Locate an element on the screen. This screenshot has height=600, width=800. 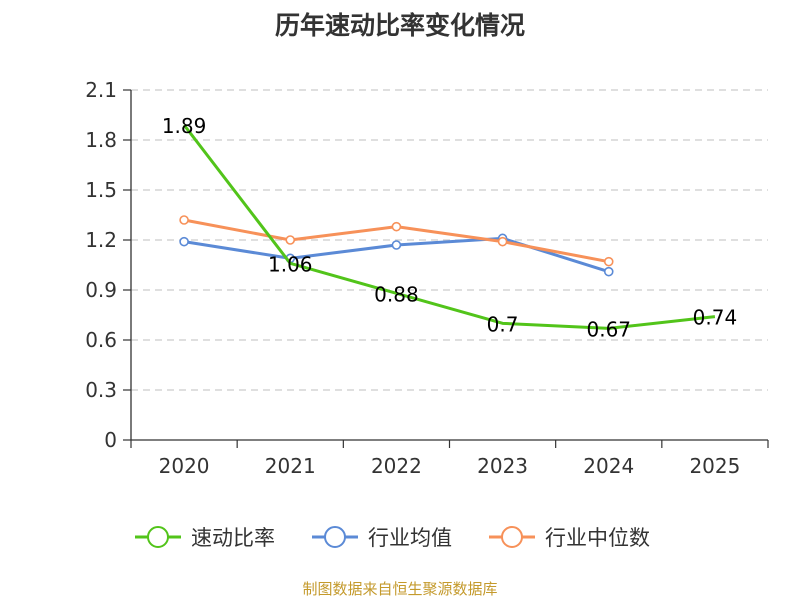
data-label: 1.89 is located at coordinates (184, 126).